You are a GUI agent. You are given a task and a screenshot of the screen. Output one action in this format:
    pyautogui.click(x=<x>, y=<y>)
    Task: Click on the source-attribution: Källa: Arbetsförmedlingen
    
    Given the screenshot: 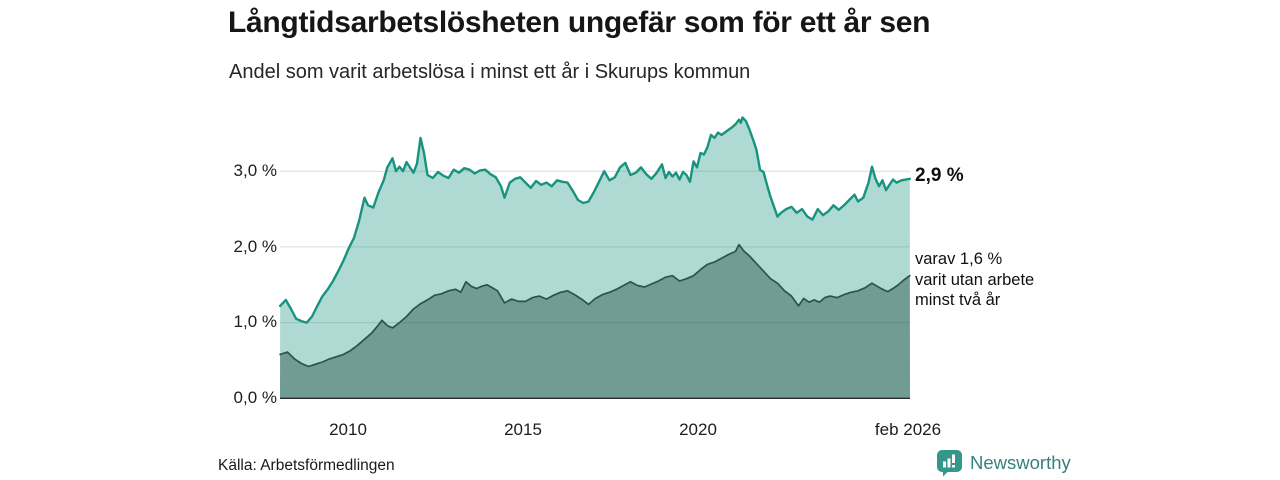 What is the action you would take?
    pyautogui.click(x=306, y=465)
    